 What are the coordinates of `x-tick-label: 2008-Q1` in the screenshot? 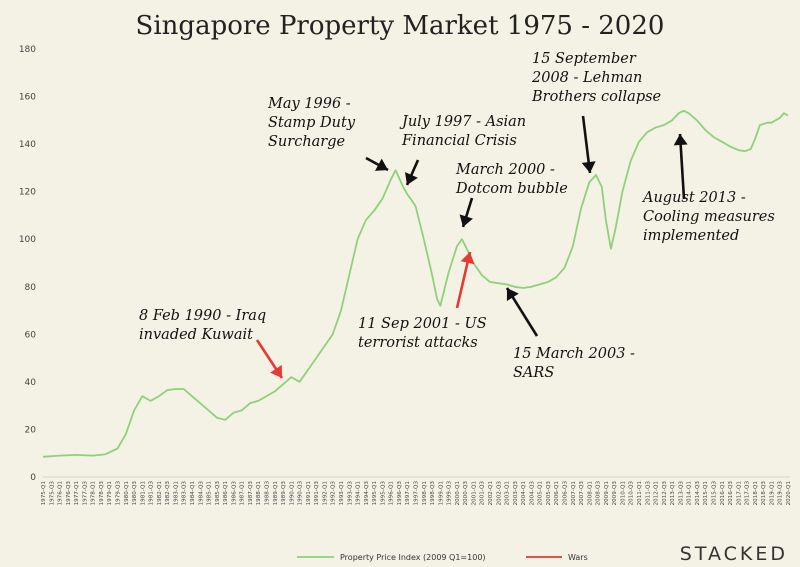 It's located at (590, 493).